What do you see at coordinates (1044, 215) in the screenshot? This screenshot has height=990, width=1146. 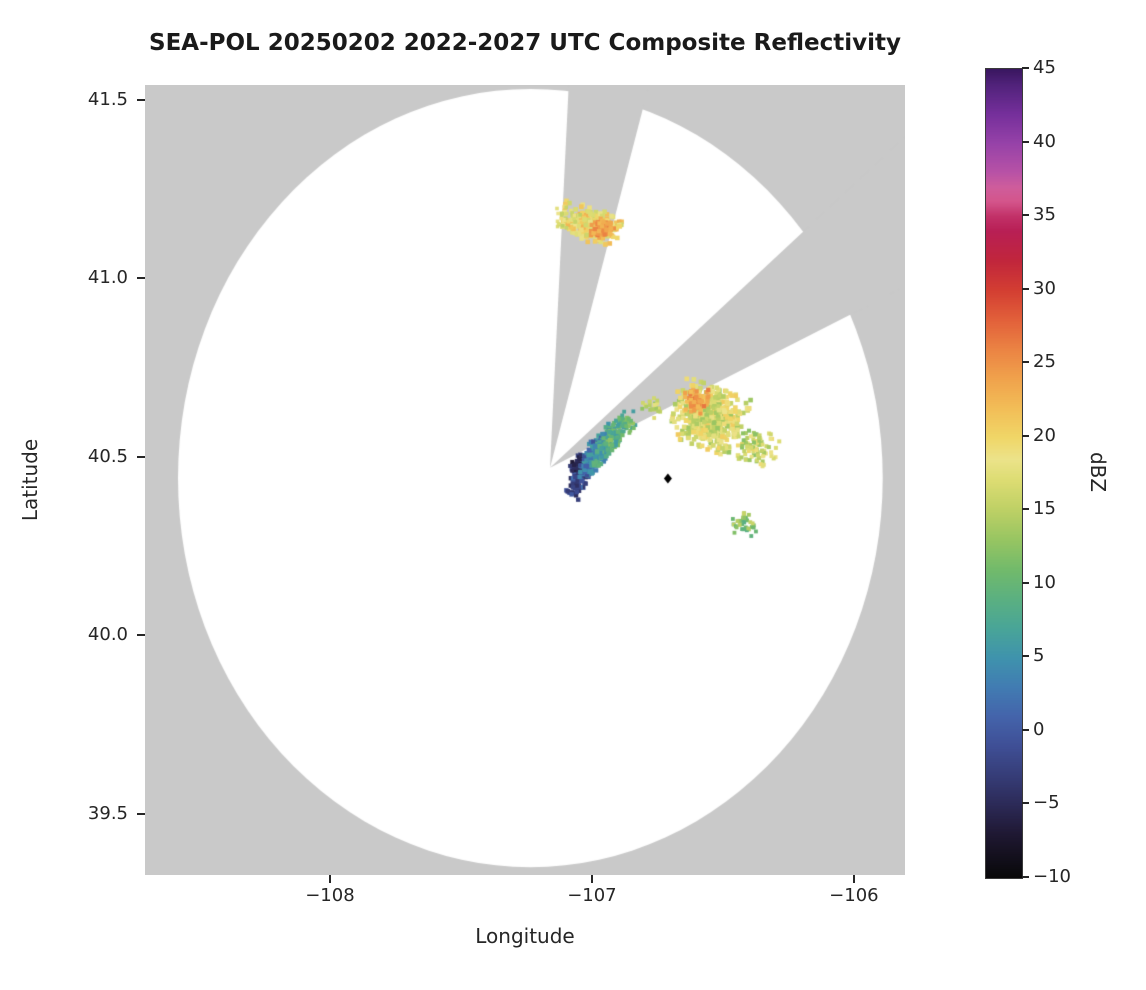 I see `colorbar-tick-label: 35` at bounding box center [1044, 215].